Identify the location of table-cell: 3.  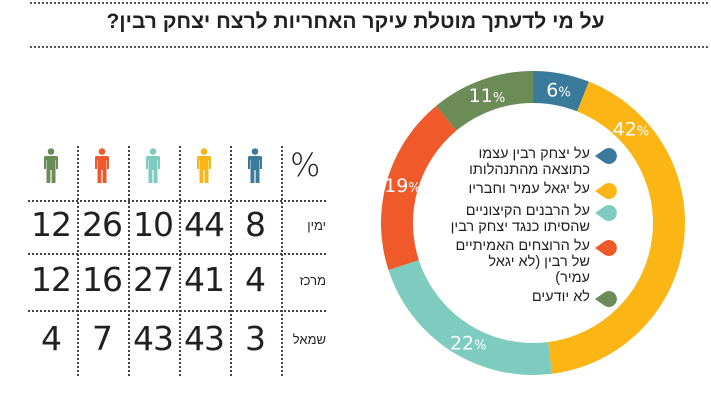
(255, 338).